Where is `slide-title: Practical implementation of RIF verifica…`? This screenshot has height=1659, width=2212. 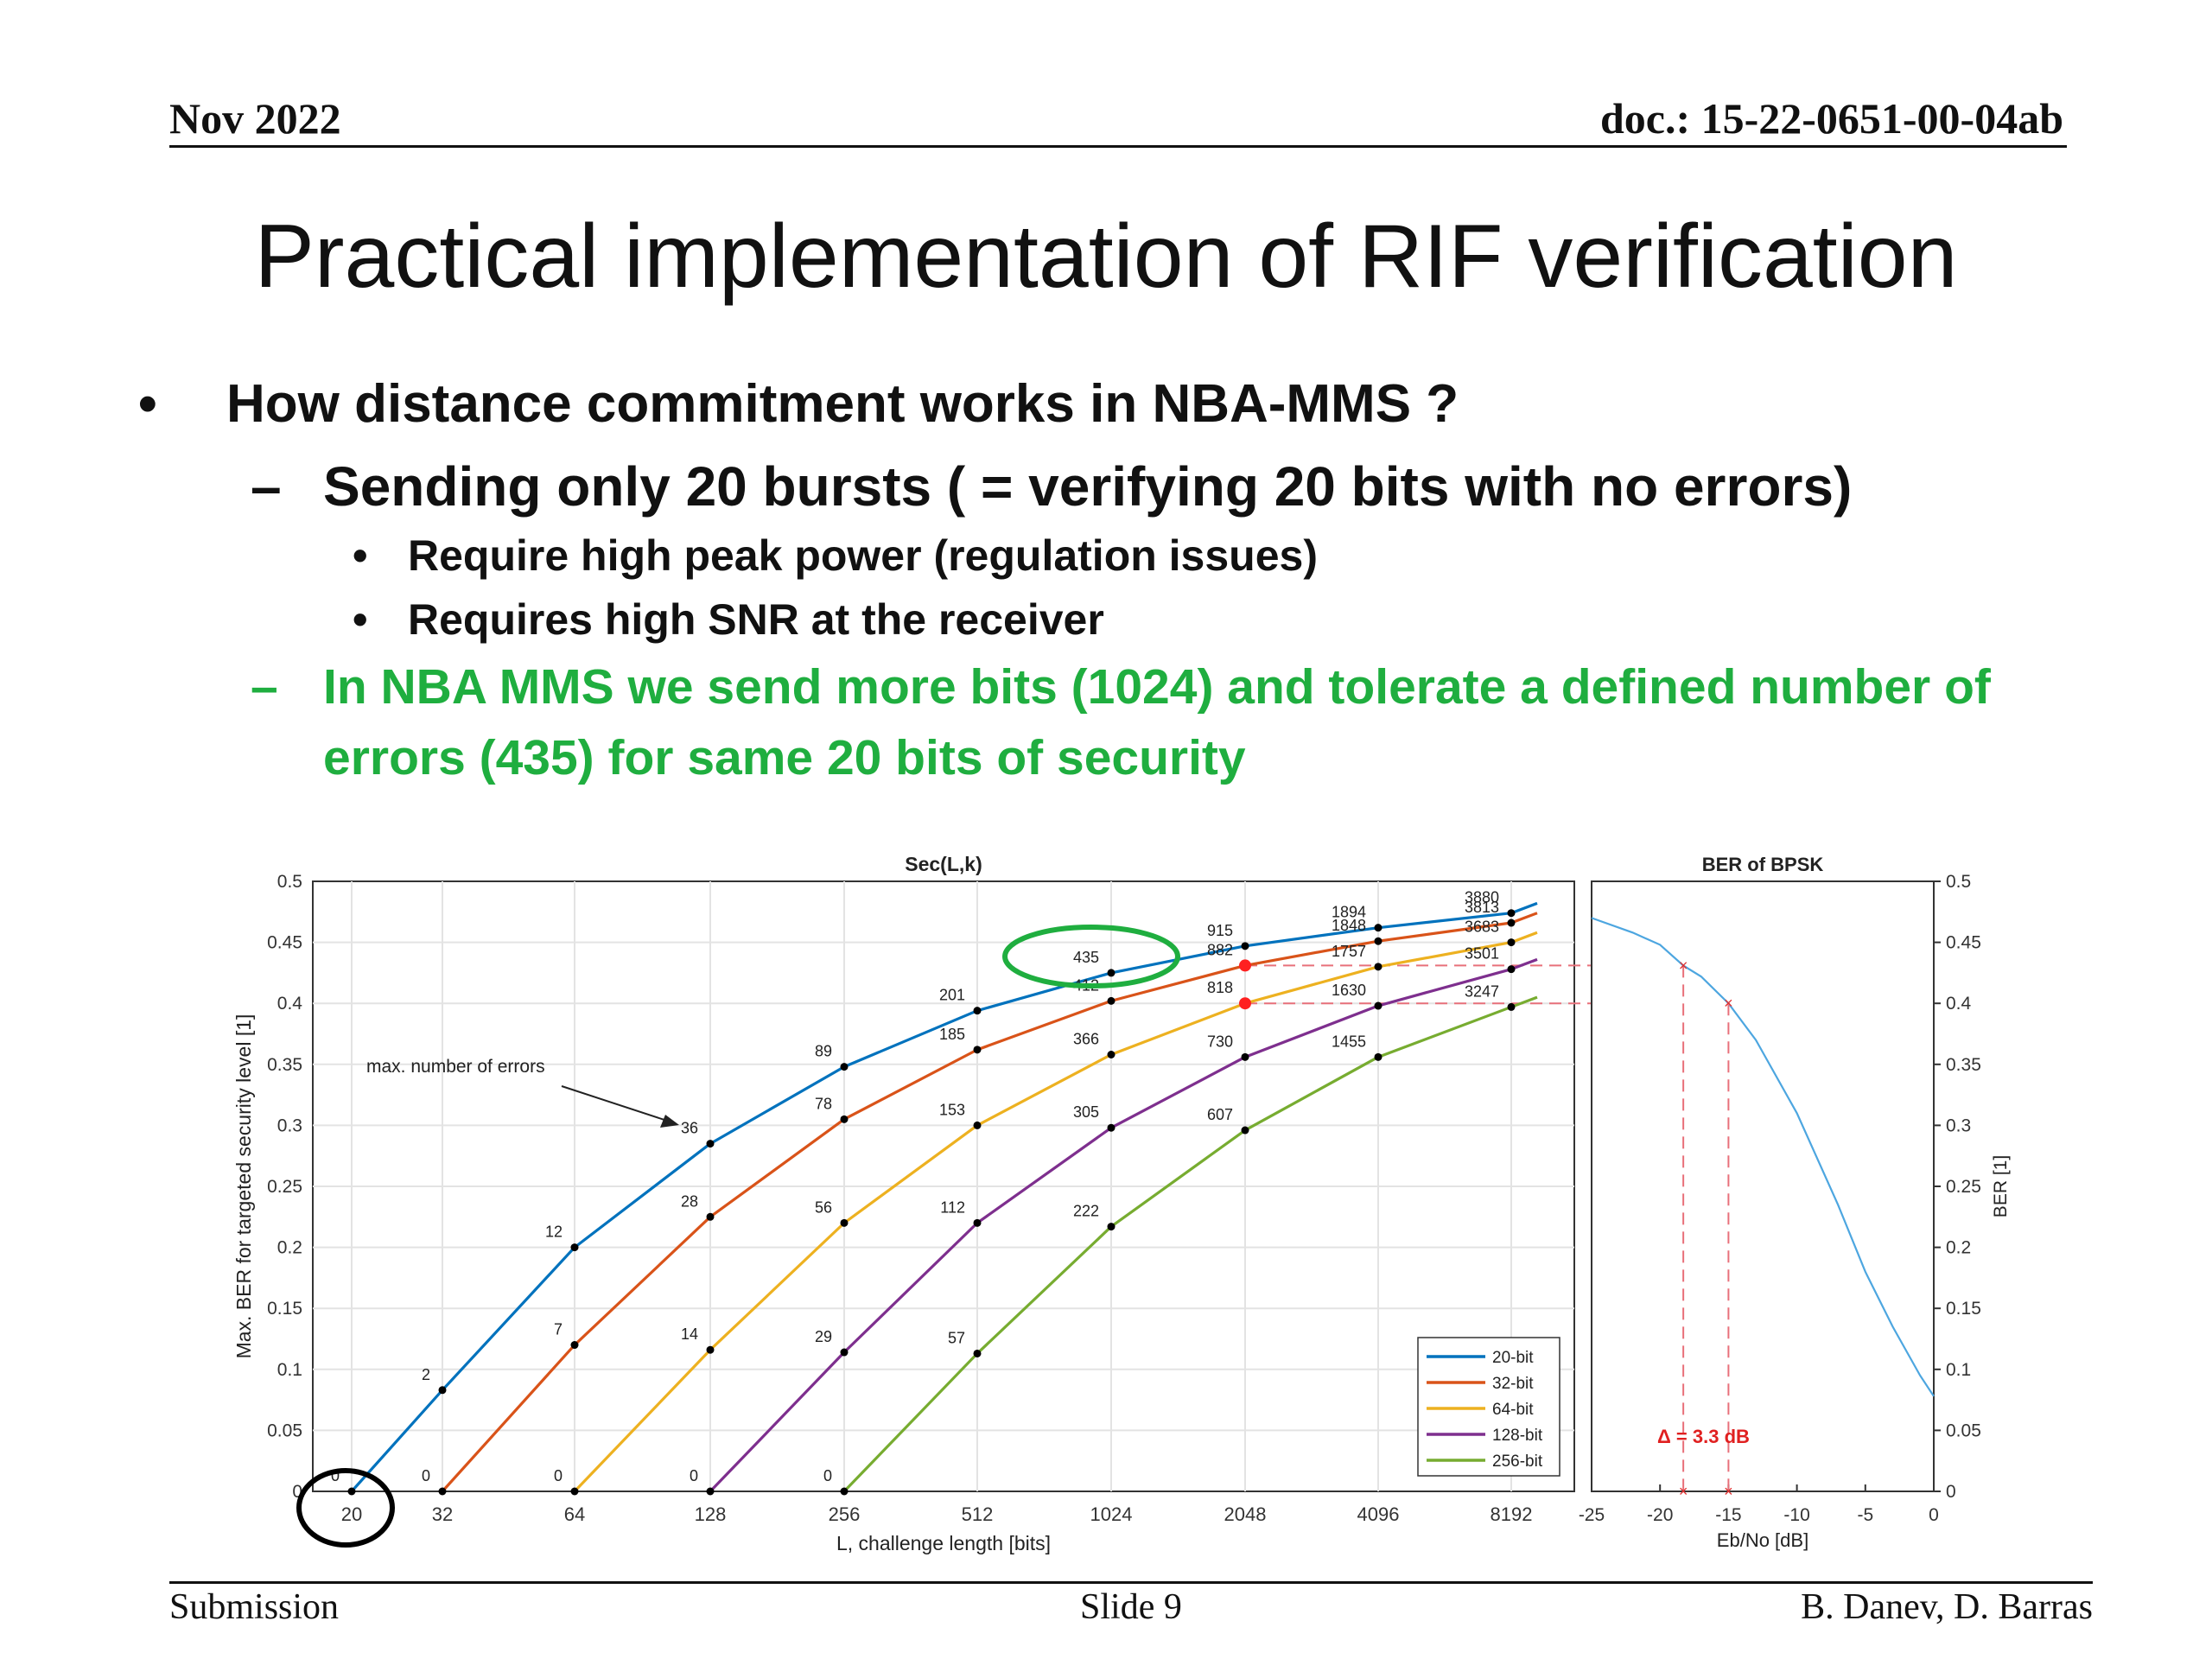 slide-title: Practical implementation of RIF verifica… is located at coordinates (1106, 257).